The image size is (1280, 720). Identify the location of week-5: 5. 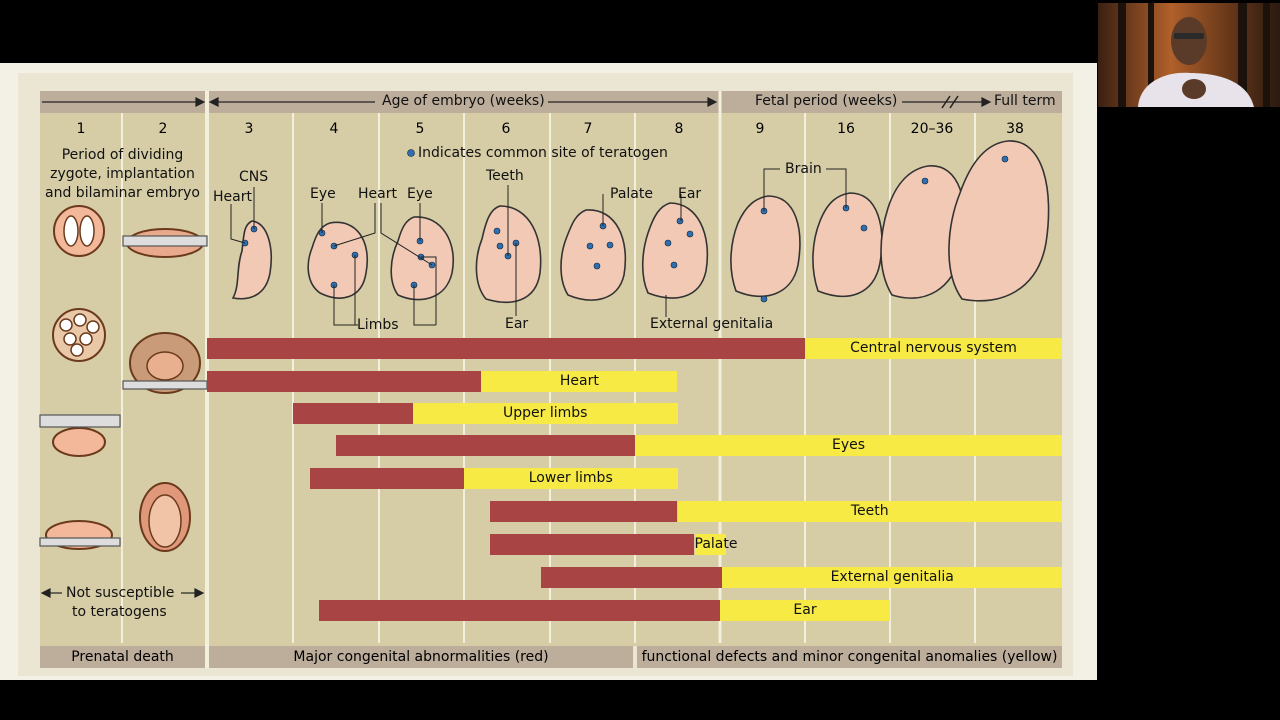
(420, 129).